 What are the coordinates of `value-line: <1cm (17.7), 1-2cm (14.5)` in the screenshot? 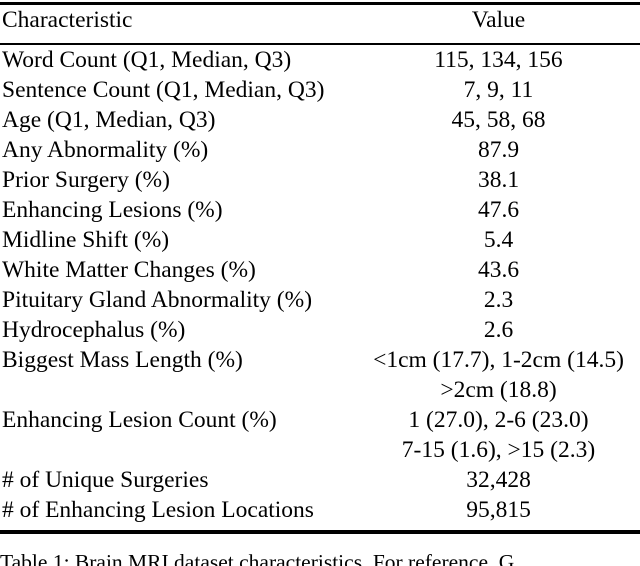 It's located at (498, 360).